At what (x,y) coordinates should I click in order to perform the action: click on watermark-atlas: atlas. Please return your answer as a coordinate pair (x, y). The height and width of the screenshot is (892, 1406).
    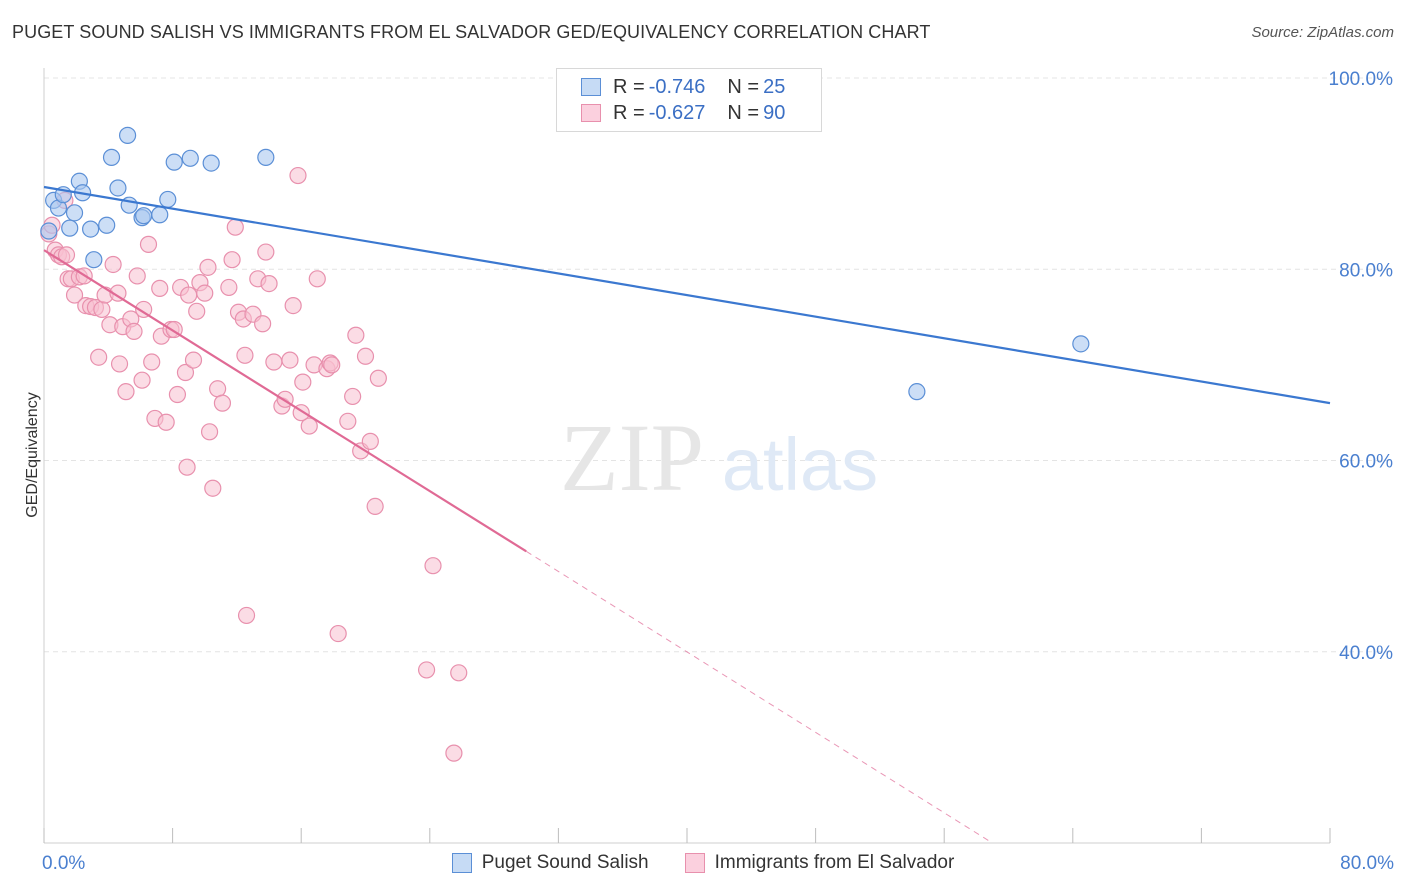
    Looking at the image, I should click on (800, 464).